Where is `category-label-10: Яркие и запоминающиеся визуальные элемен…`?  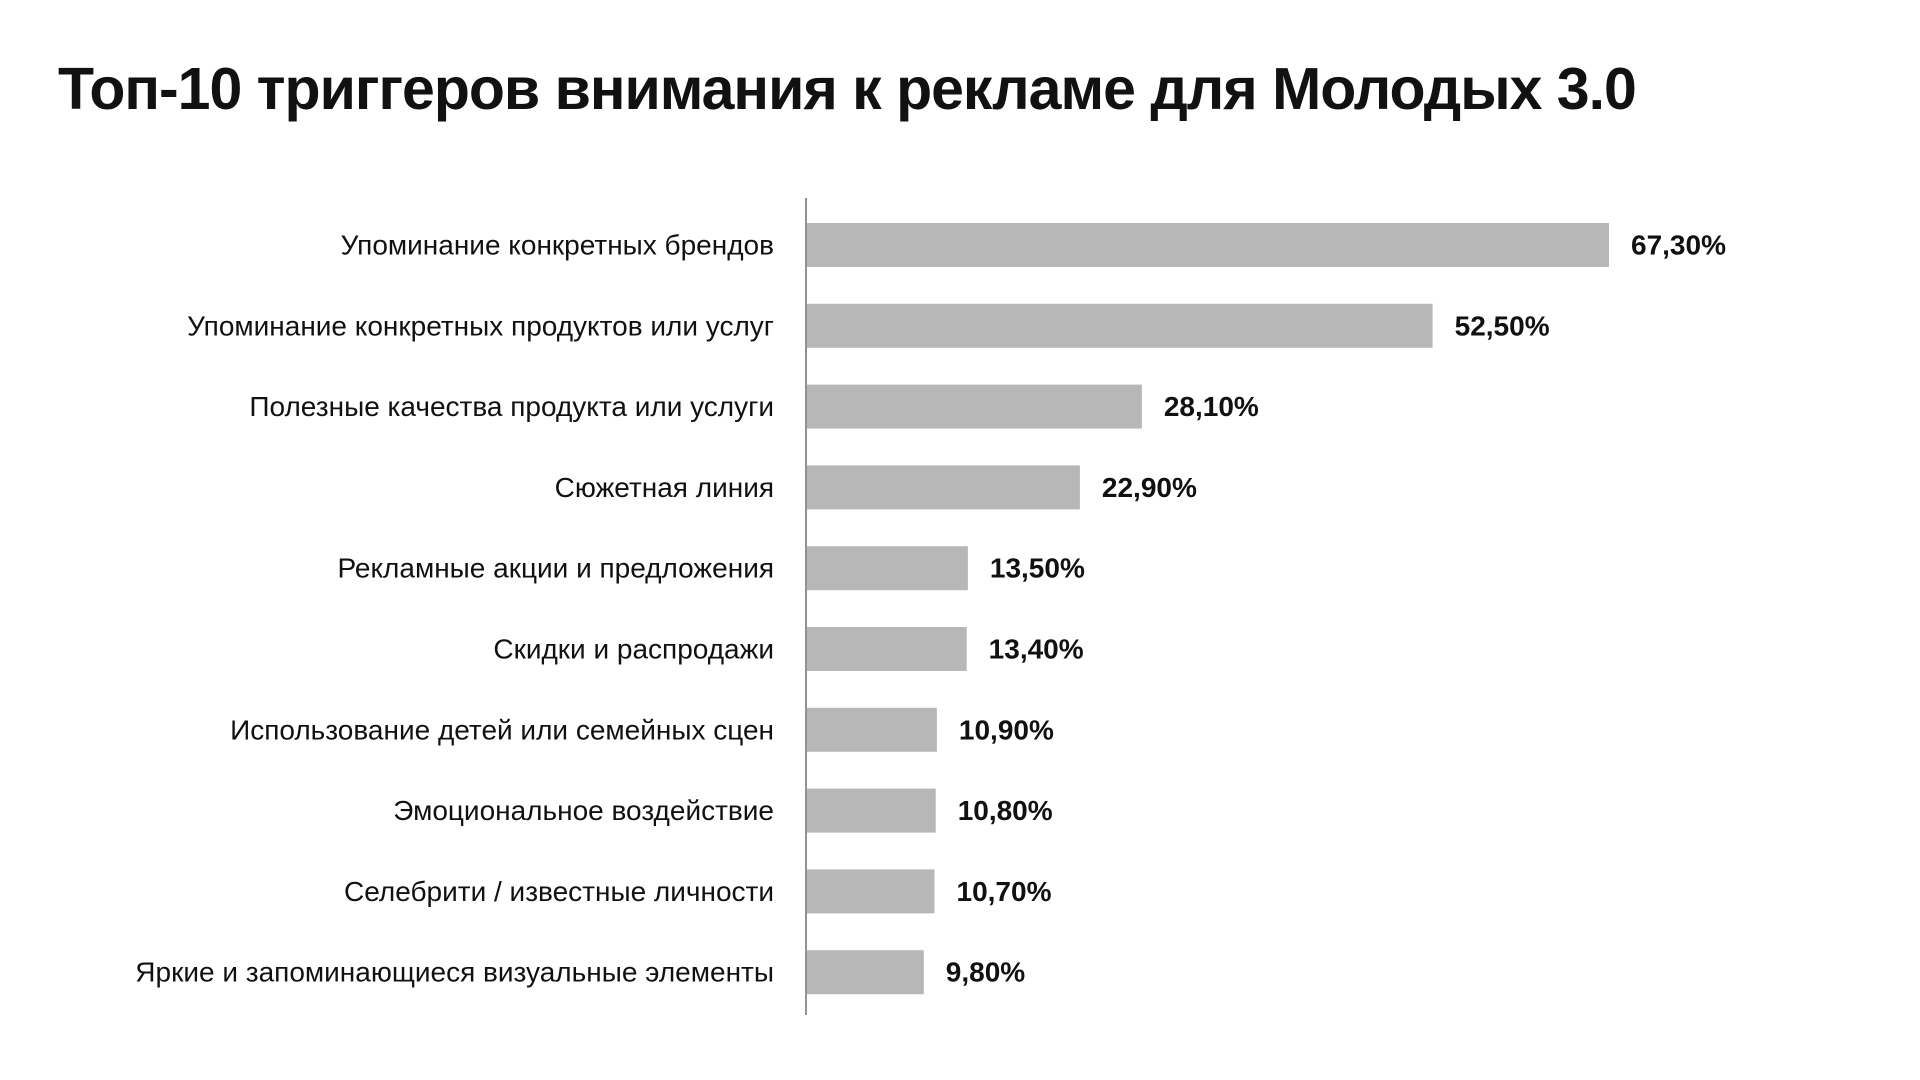
category-label-10: Яркие и запоминающиеся визуальные элемен… is located at coordinates (454, 972).